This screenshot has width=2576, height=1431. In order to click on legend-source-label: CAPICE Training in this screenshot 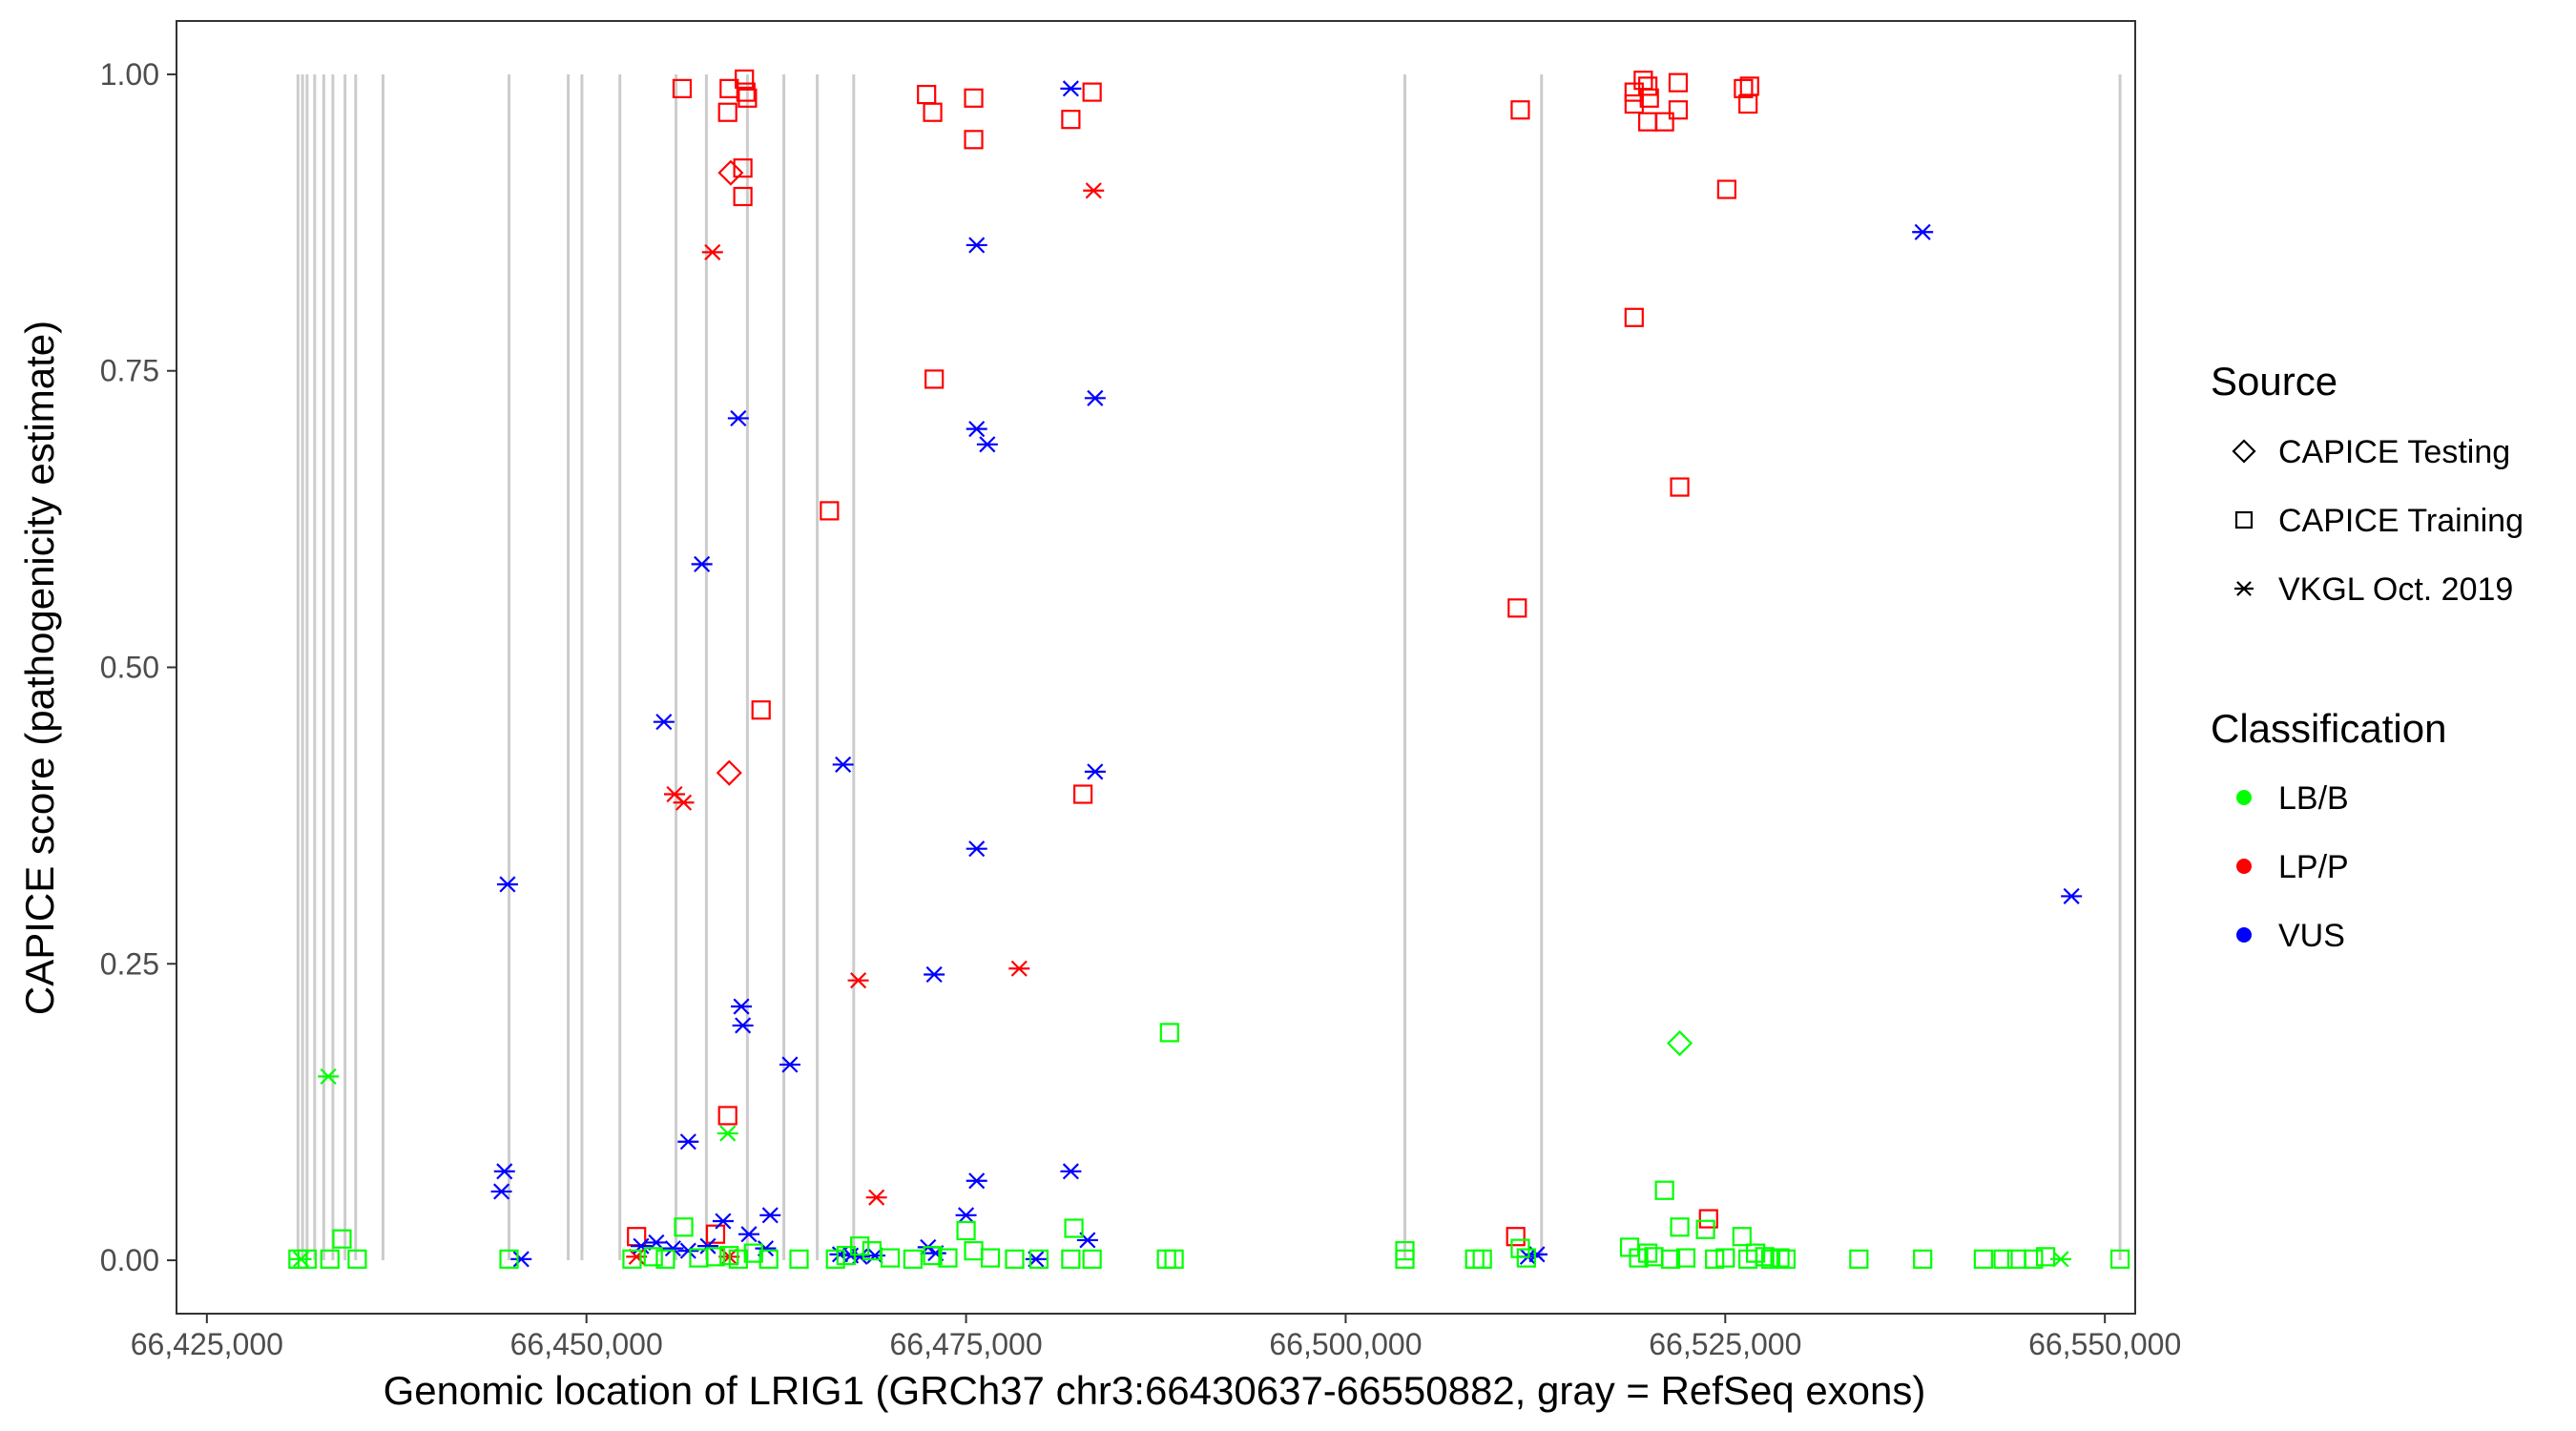, I will do `click(2401, 521)`.